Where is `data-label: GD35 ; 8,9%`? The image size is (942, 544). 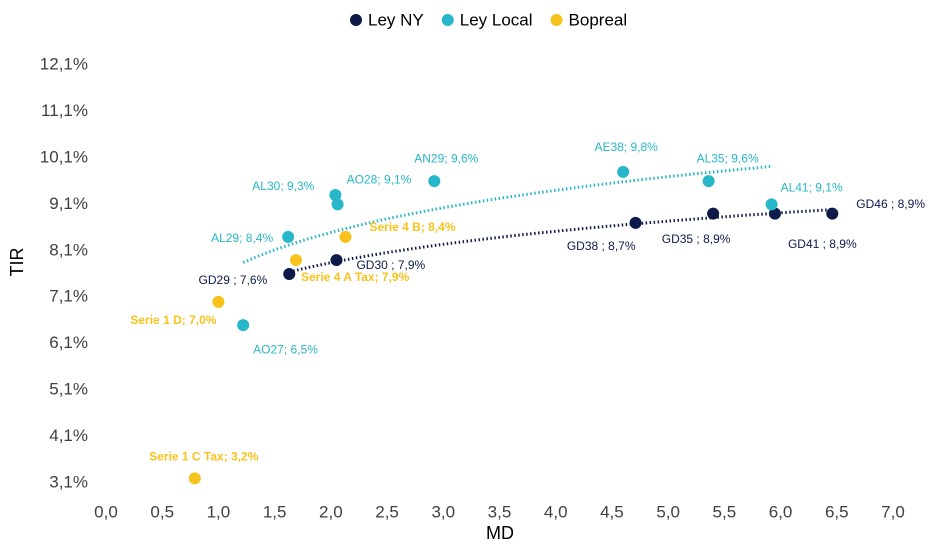
data-label: GD35 ; 8,9% is located at coordinates (696, 239).